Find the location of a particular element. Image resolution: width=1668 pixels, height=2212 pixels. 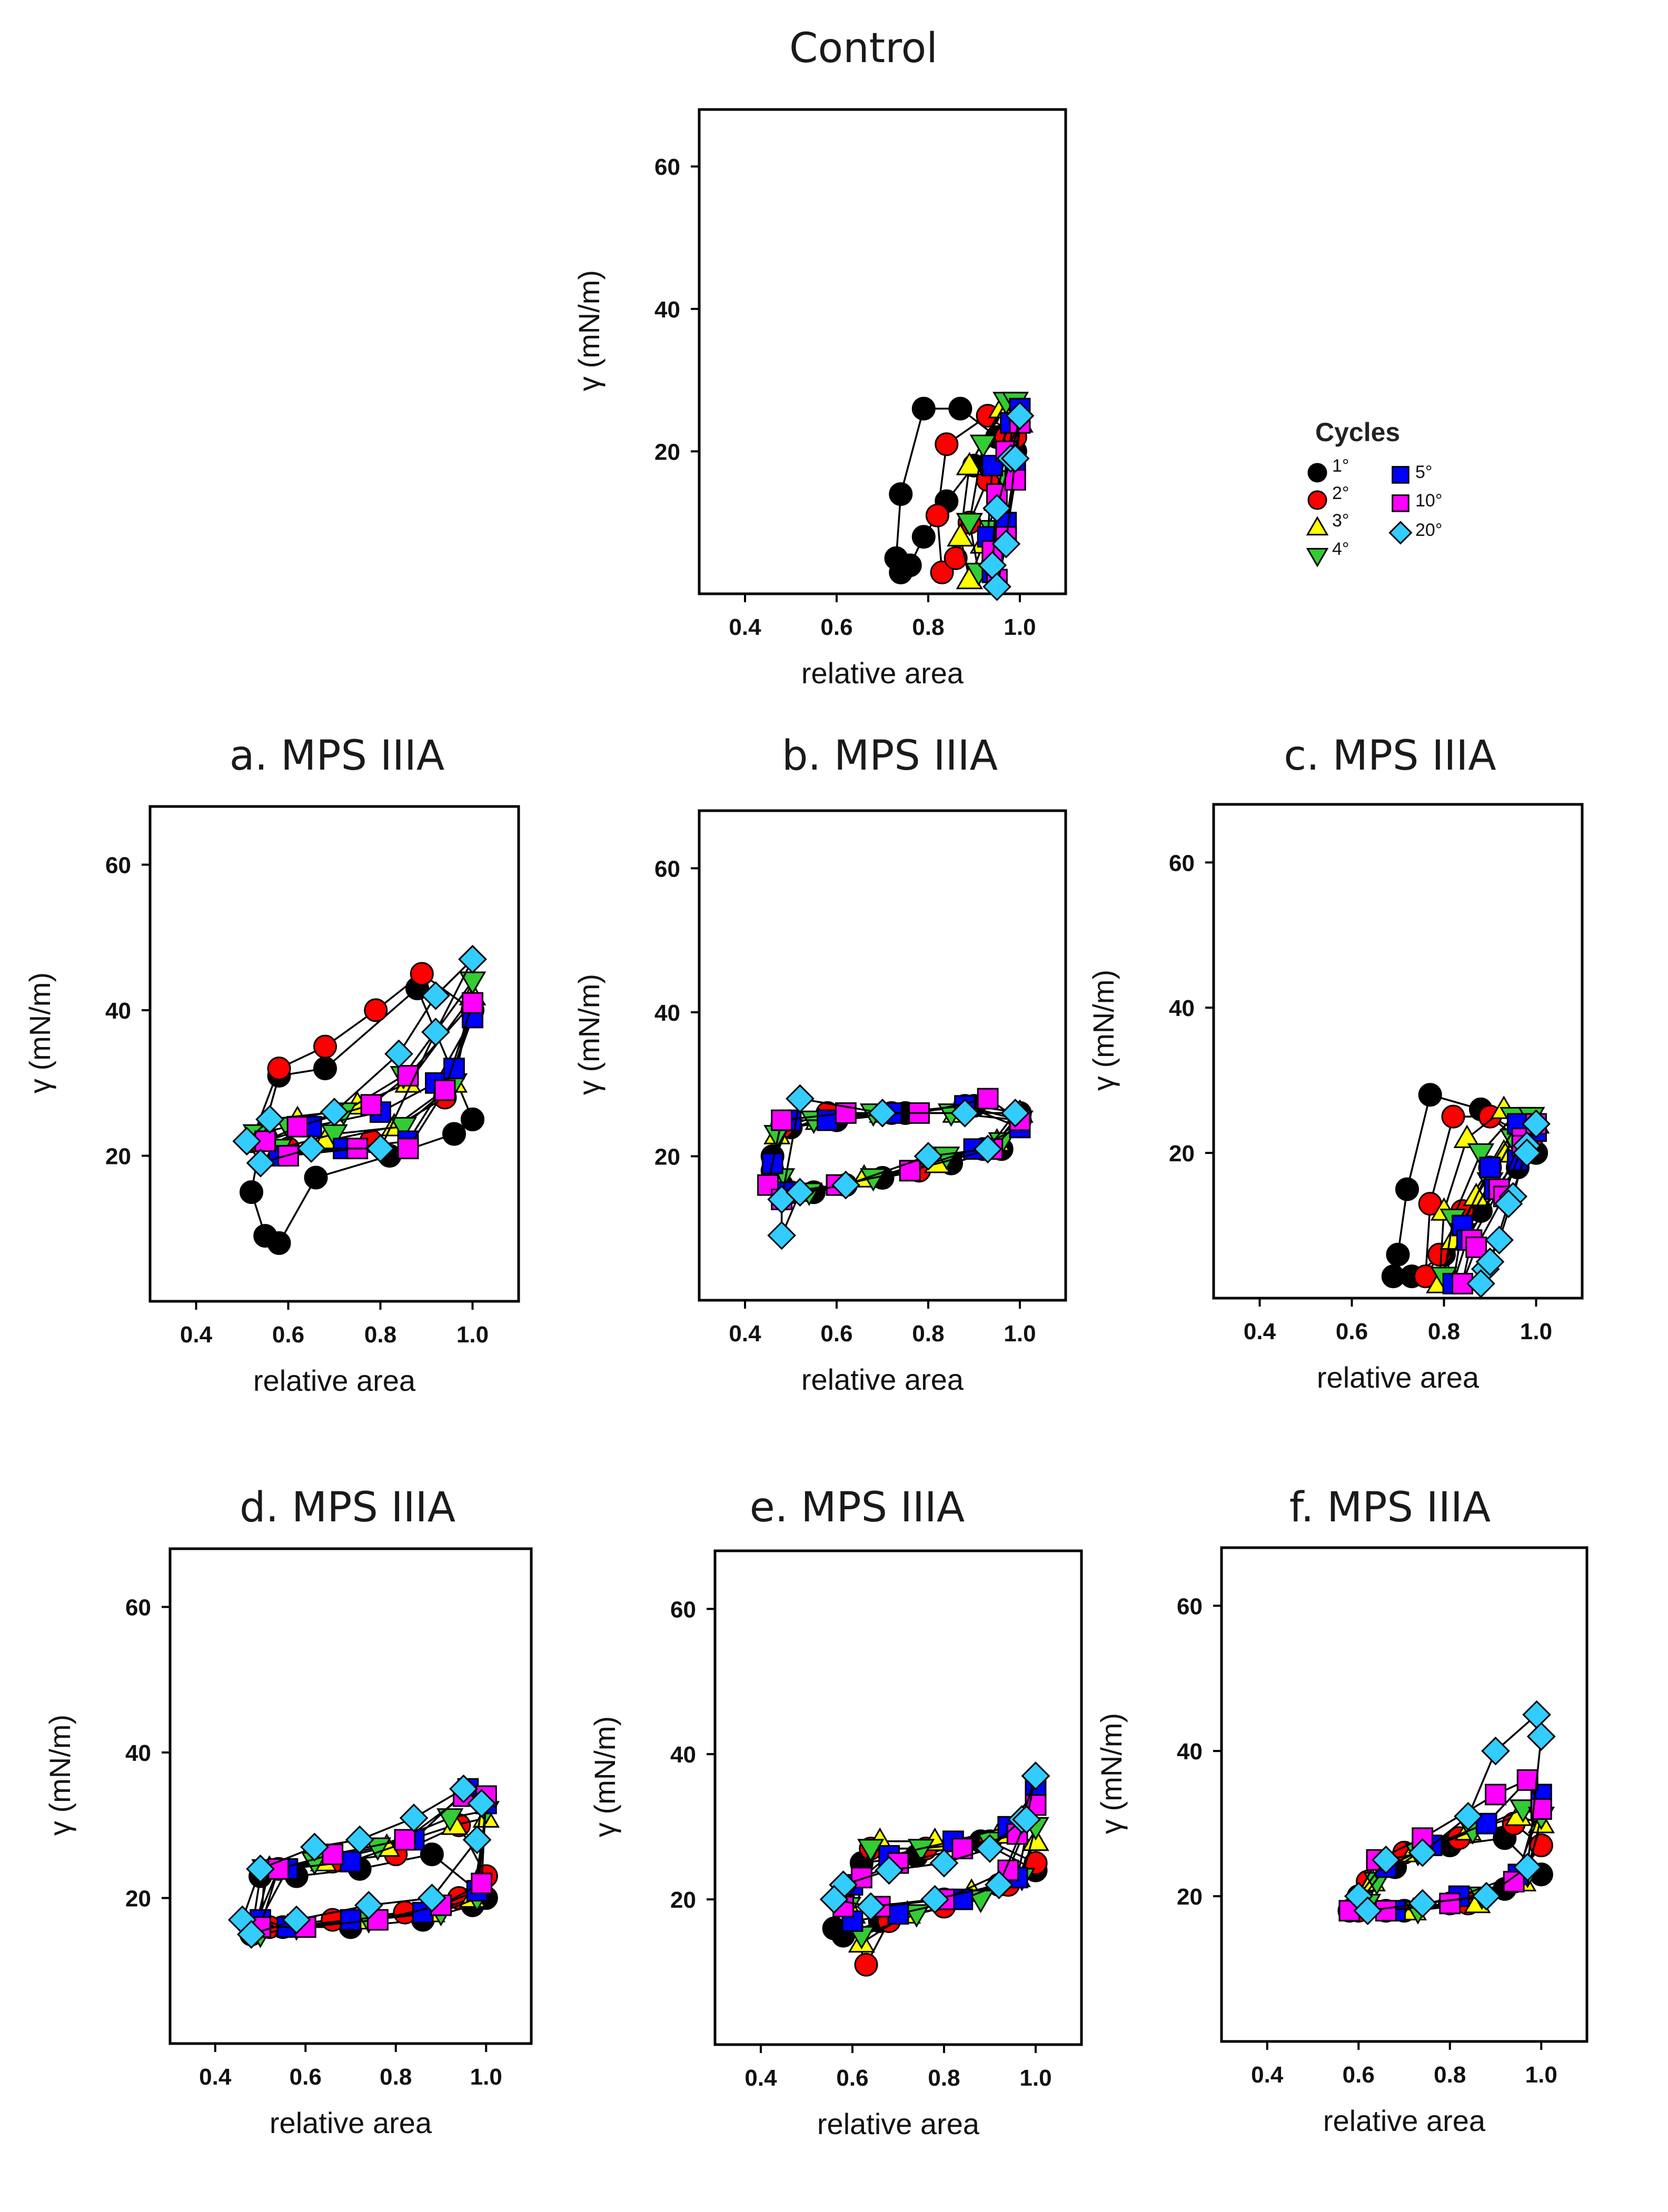

panel-title: e. MPS IIIA is located at coordinates (857, 1508).